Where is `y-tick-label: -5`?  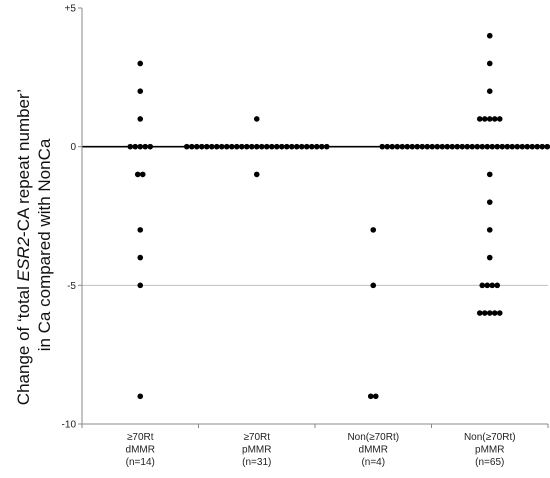 y-tick-label: -5 is located at coordinates (71, 286).